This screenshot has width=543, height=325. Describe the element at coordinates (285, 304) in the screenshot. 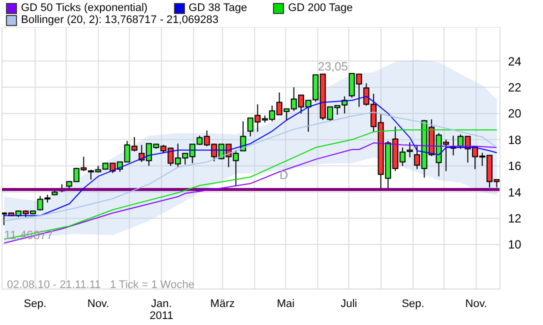

I see `x-tick-label: Mai` at that location.